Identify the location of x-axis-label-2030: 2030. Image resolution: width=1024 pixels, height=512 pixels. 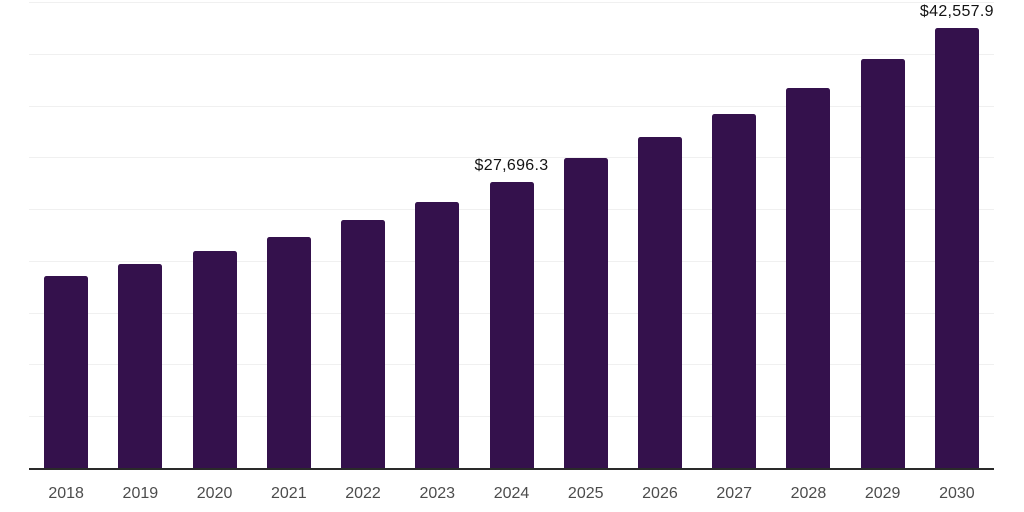
(957, 493).